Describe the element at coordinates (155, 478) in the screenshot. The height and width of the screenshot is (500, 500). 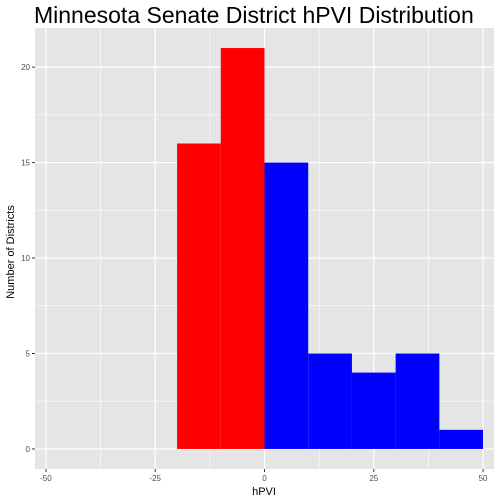
I see `x-tick-label: -25` at that location.